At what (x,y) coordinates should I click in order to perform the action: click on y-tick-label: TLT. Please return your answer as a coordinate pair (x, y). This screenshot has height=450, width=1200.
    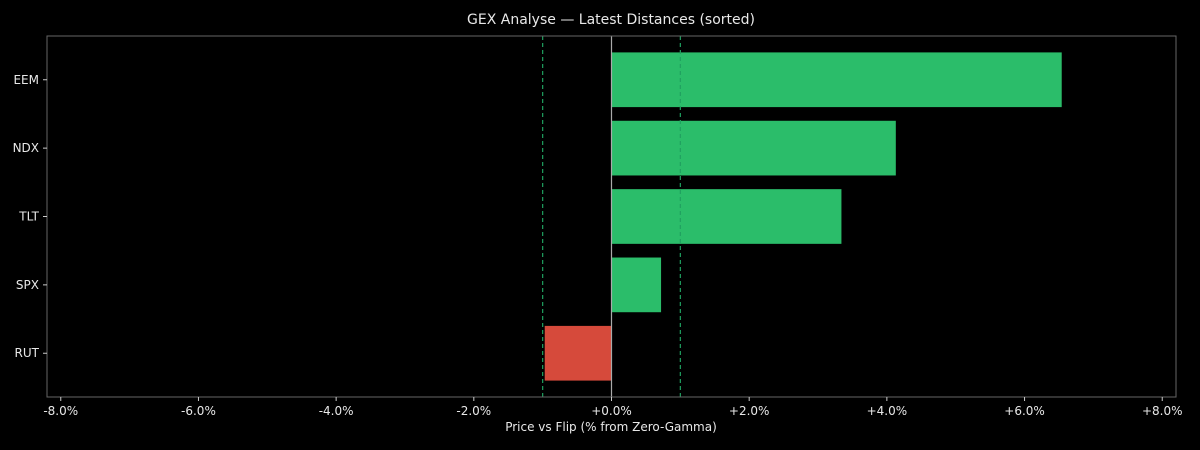
    Looking at the image, I should click on (28, 217).